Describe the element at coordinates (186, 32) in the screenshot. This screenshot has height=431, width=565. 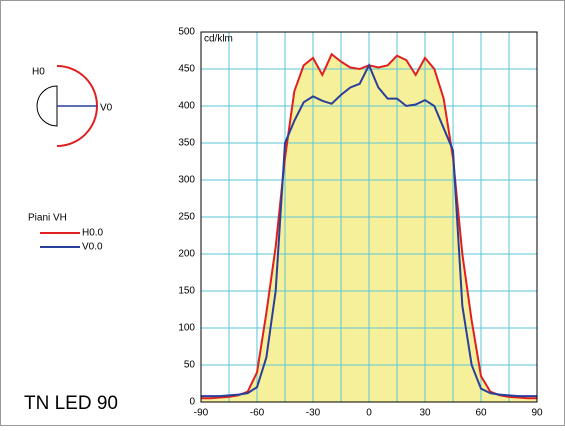
I see `y-tick-label: 500` at that location.